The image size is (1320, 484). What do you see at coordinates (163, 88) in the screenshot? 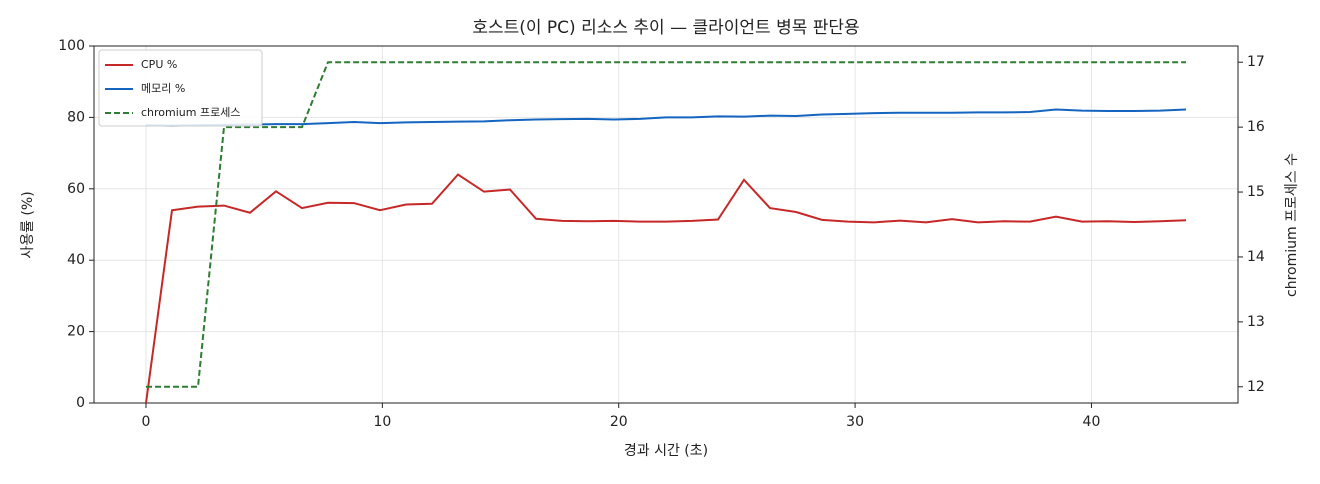
I see `legend-label: 메모리 %` at bounding box center [163, 88].